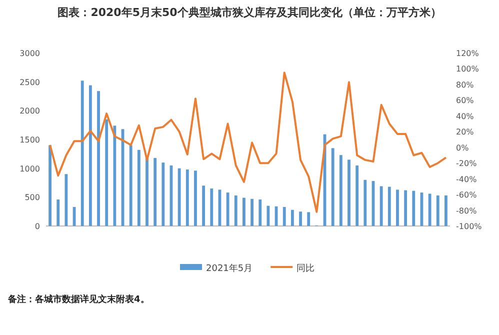 This screenshot has width=499, height=335. I want to click on chart-title: 图表：2020年5月末50个典型城市狭义库存及其同比变化（单位：万平方米）, so click(250, 12).